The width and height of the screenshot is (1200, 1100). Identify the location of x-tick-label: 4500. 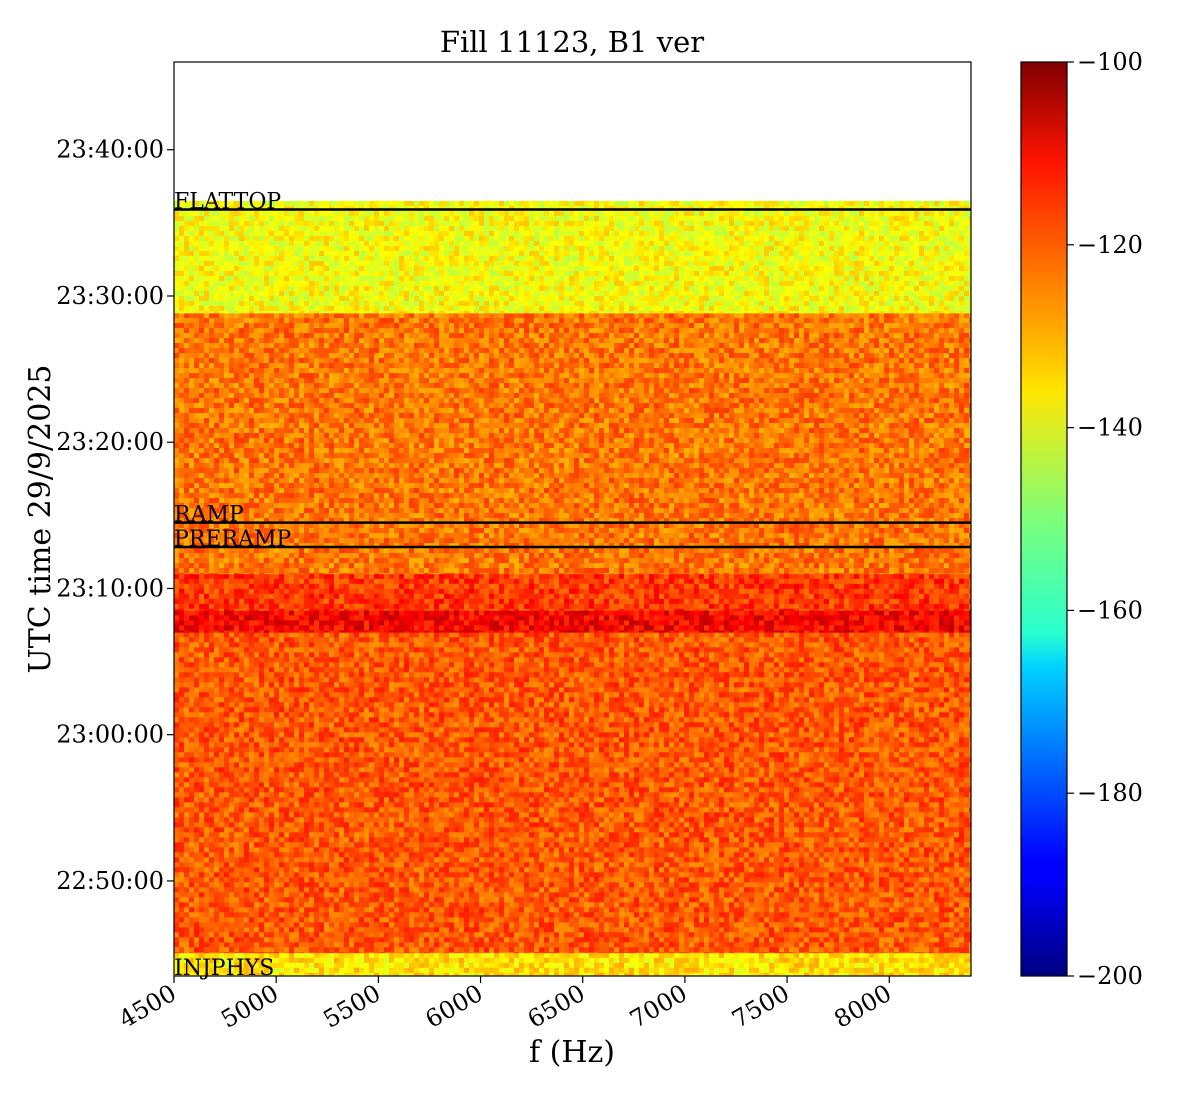
(147, 1006).